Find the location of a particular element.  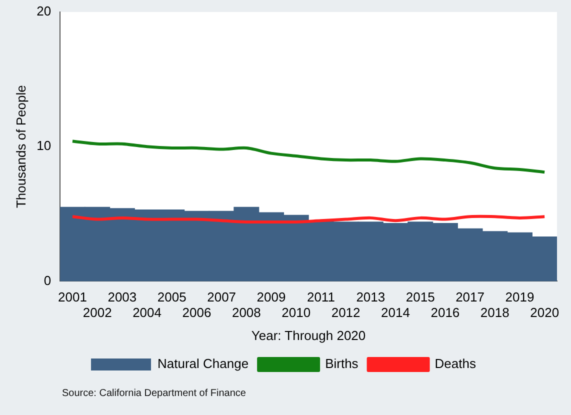

x-tick-label: 2008 is located at coordinates (246, 312).